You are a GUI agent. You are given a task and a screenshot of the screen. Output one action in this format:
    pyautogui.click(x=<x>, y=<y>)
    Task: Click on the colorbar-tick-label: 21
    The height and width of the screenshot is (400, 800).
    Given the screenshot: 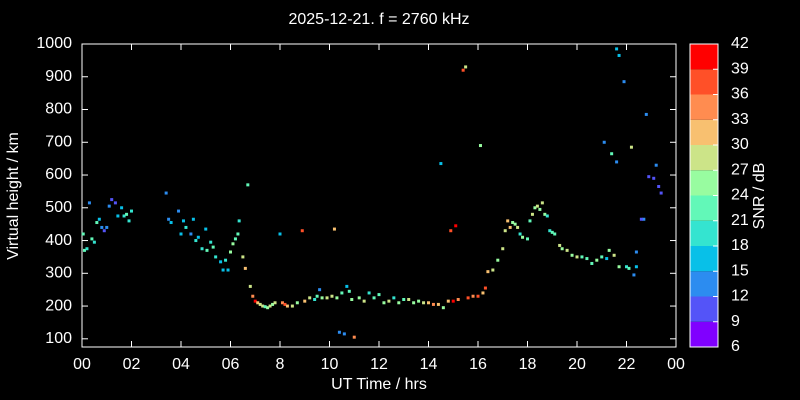 What is the action you would take?
    pyautogui.click(x=740, y=220)
    